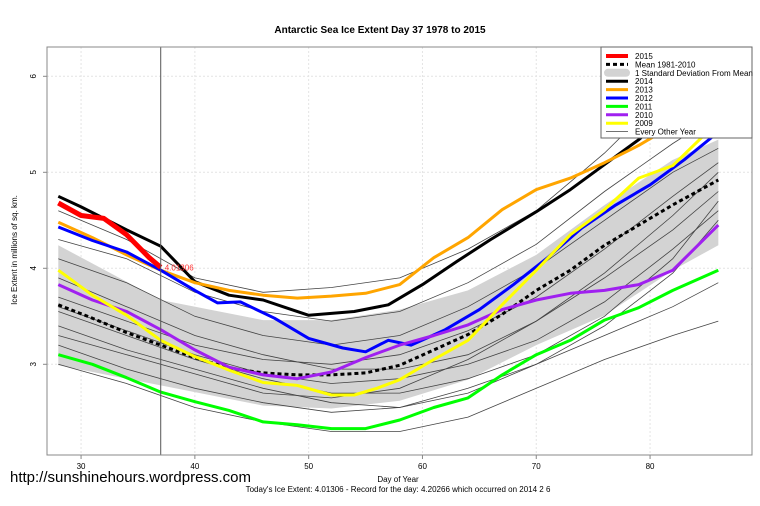 This screenshot has width=760, height=506. Describe the element at coordinates (644, 90) in the screenshot. I see `legend-label: 2013` at that location.